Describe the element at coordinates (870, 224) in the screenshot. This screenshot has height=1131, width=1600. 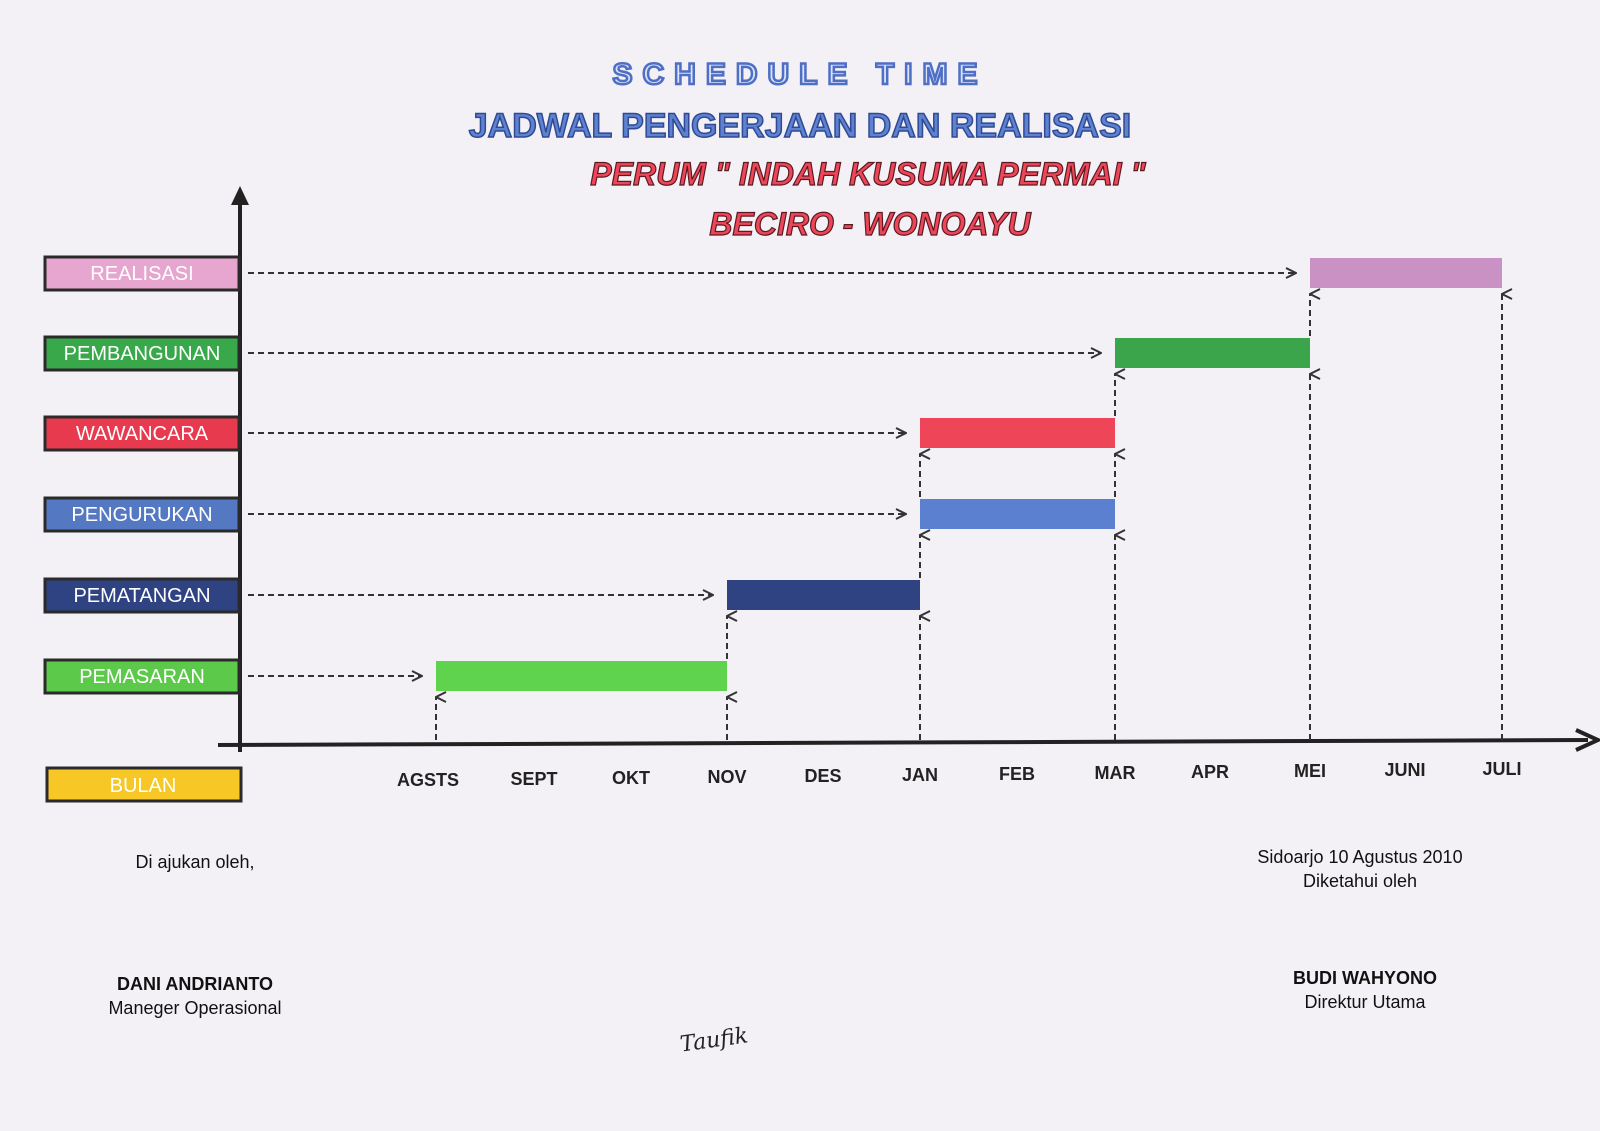
I see `project-location: BECIRO - WONOAYU` at that location.